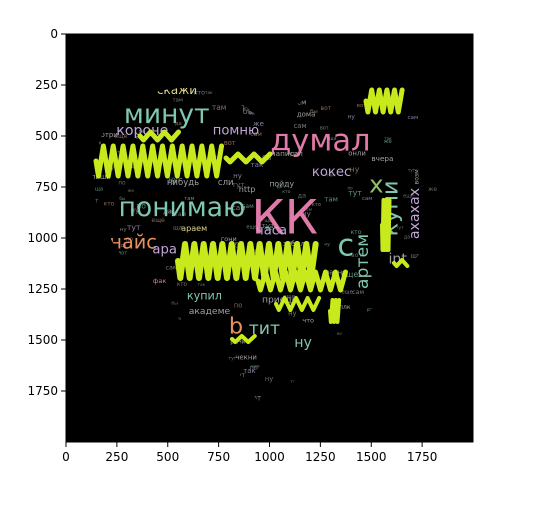 This screenshot has height=512, width=540. What do you see at coordinates (306, 115) in the screenshot?
I see `cloud-word: дома` at bounding box center [306, 115].